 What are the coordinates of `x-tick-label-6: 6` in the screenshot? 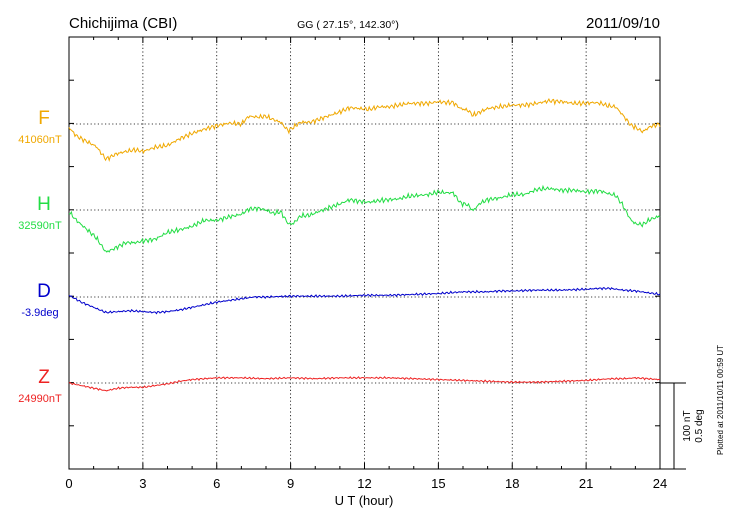 It's located at (216, 483).